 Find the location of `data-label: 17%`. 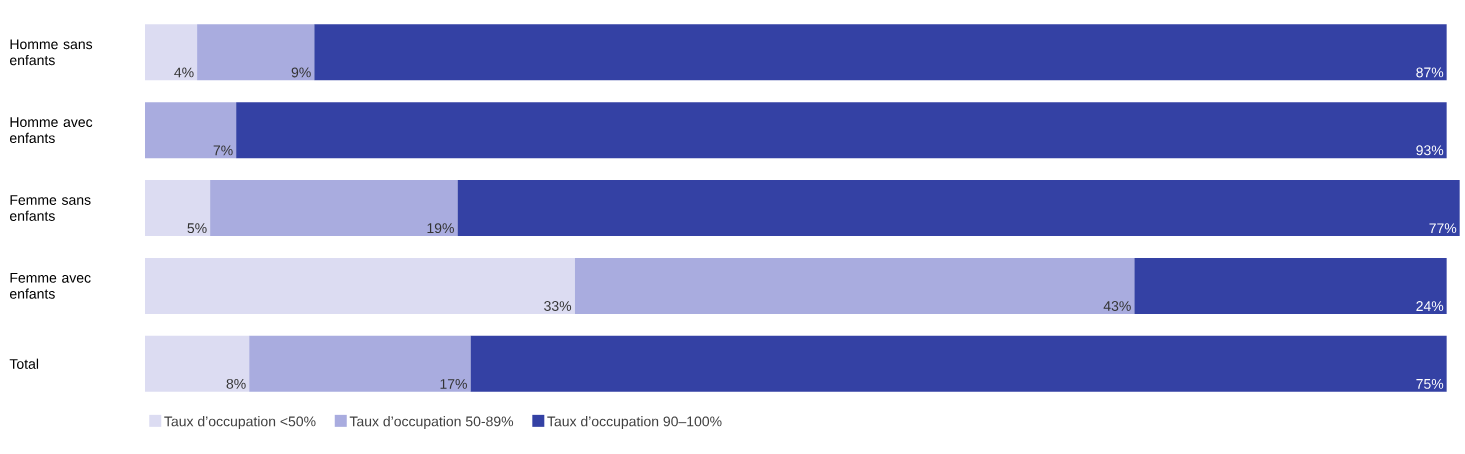

data-label: 17% is located at coordinates (453, 384).